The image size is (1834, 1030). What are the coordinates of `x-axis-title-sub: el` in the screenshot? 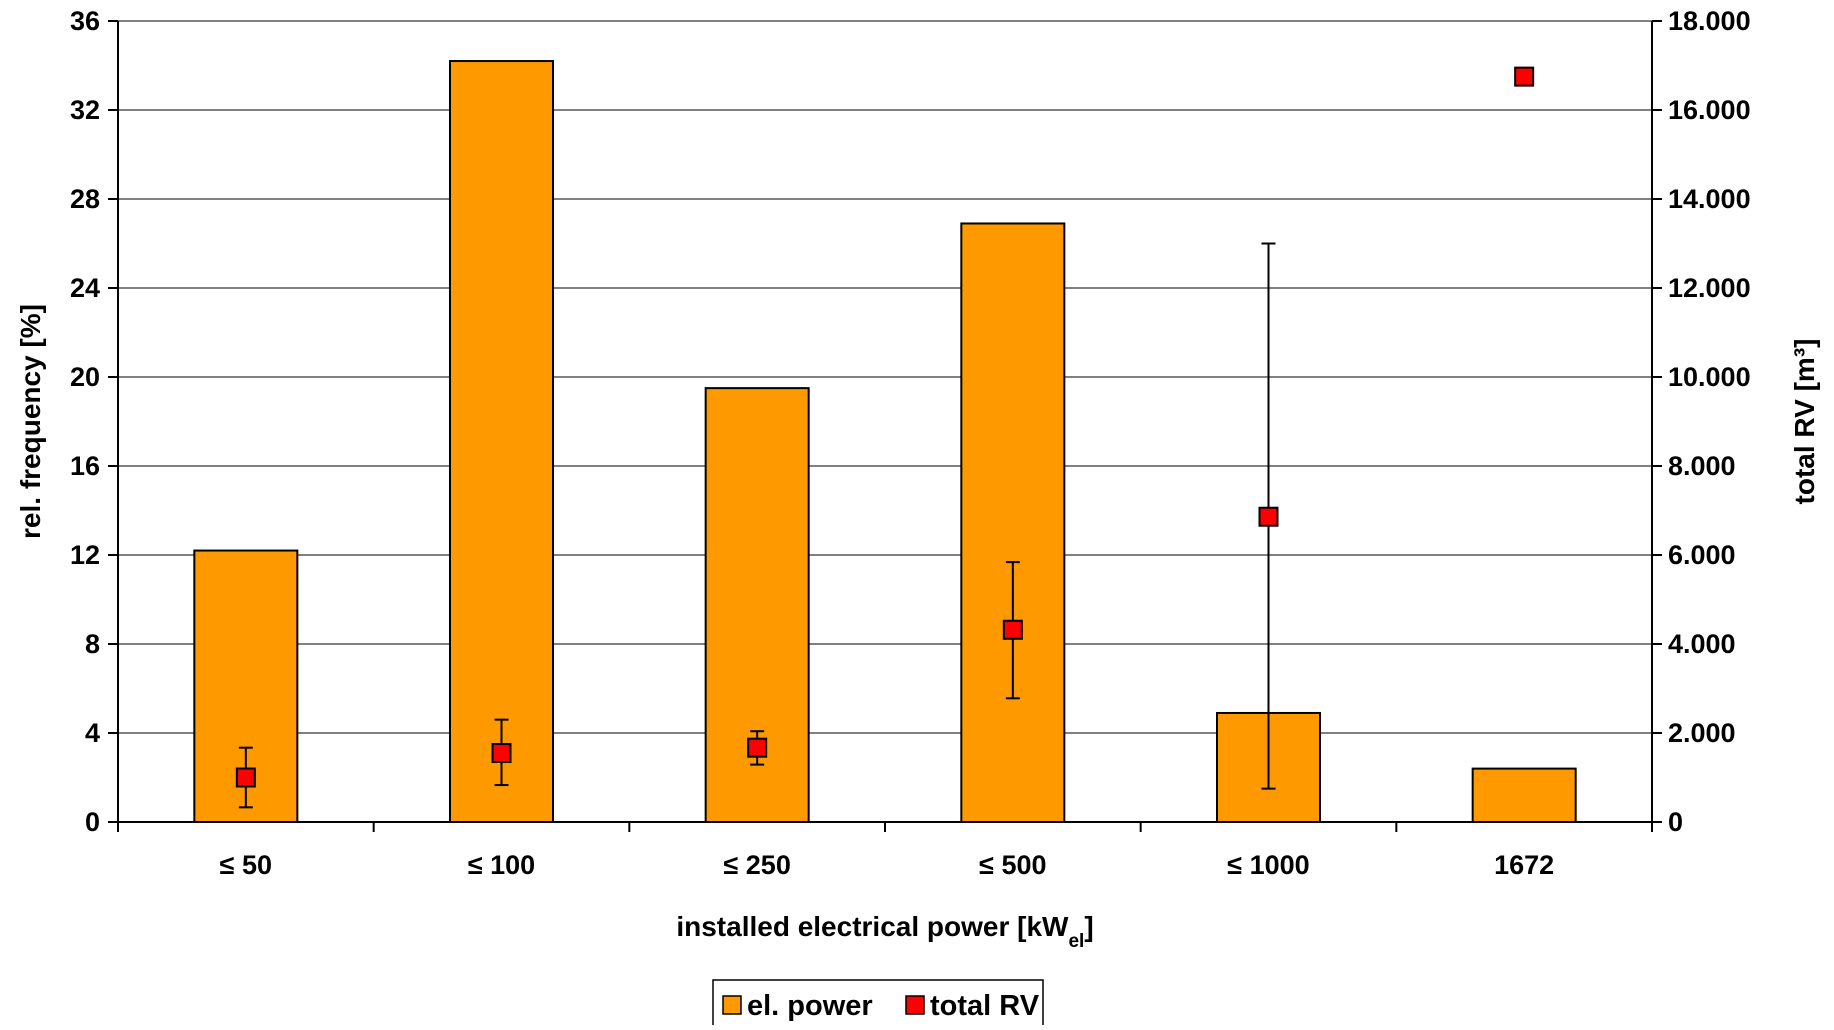 It's located at (1076, 941).